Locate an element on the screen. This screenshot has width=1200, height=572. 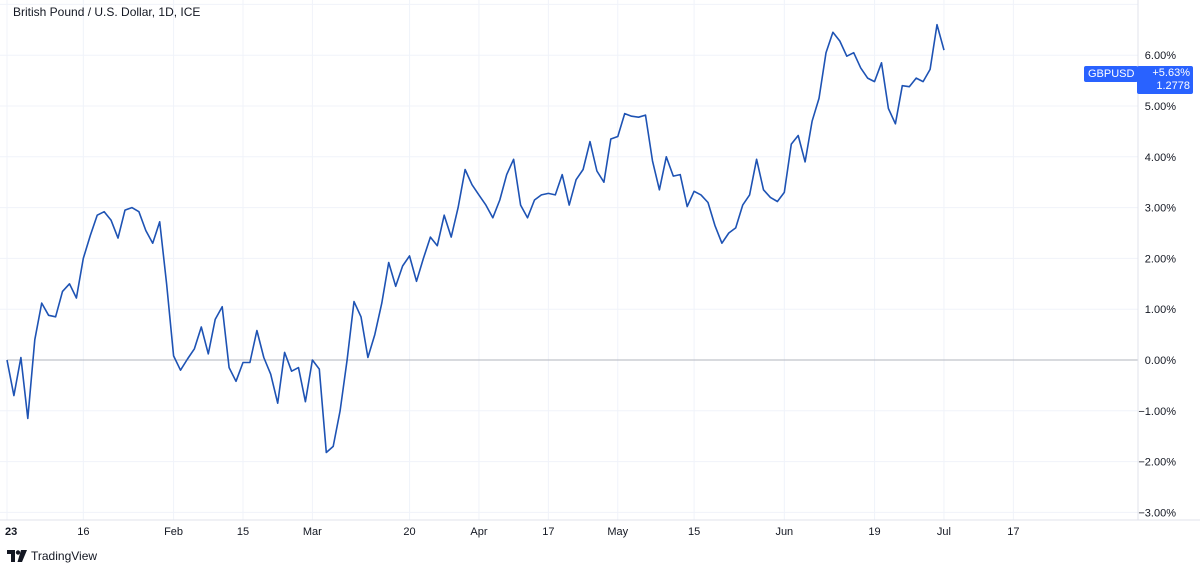
tradingview-logo-icon is located at coordinates (17, 556).